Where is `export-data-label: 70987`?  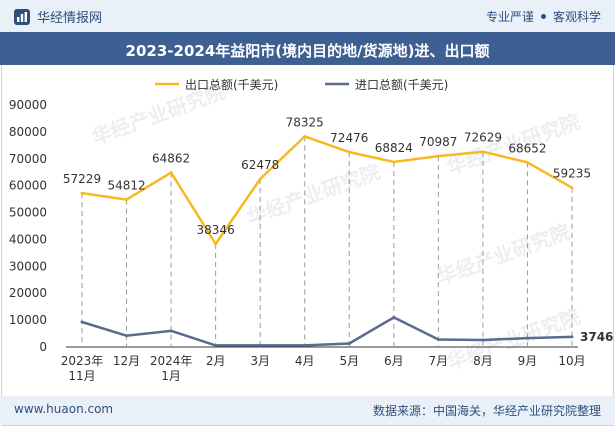 export-data-label: 70987 is located at coordinates (438, 142).